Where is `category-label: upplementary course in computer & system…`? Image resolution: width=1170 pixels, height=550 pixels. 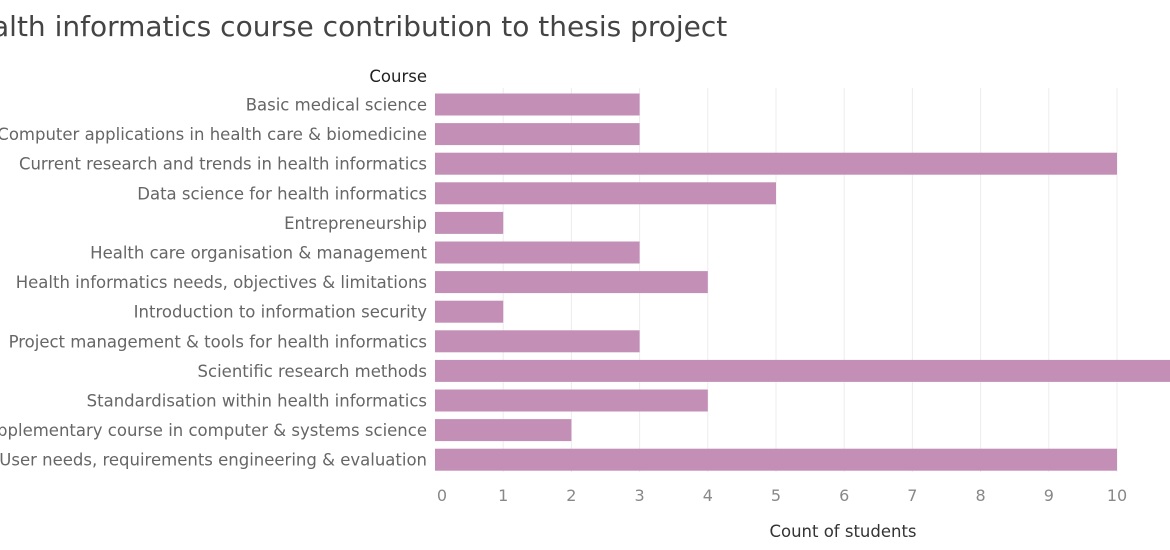
category-label: upplementary course in computer & system… is located at coordinates (213, 430).